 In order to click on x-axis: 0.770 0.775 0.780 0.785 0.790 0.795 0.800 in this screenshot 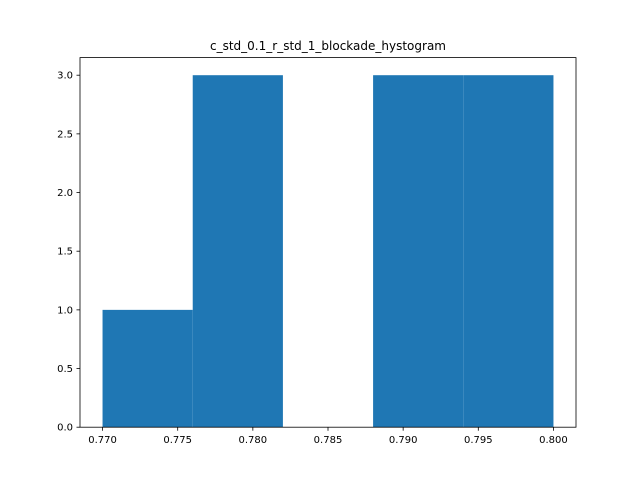, I will do `click(328, 436)`.